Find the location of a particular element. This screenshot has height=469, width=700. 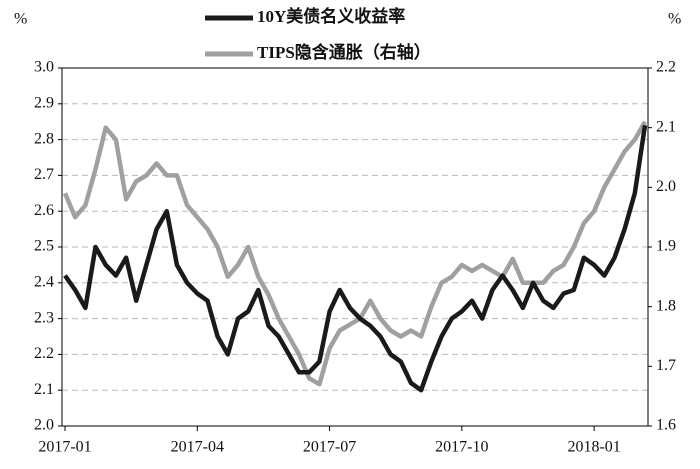

y2-tick-label: 1.7 is located at coordinates (666, 365).